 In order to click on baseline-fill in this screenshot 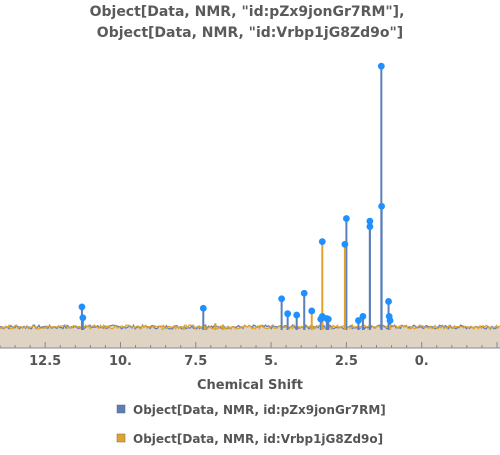, I will do `click(250, 337)`.